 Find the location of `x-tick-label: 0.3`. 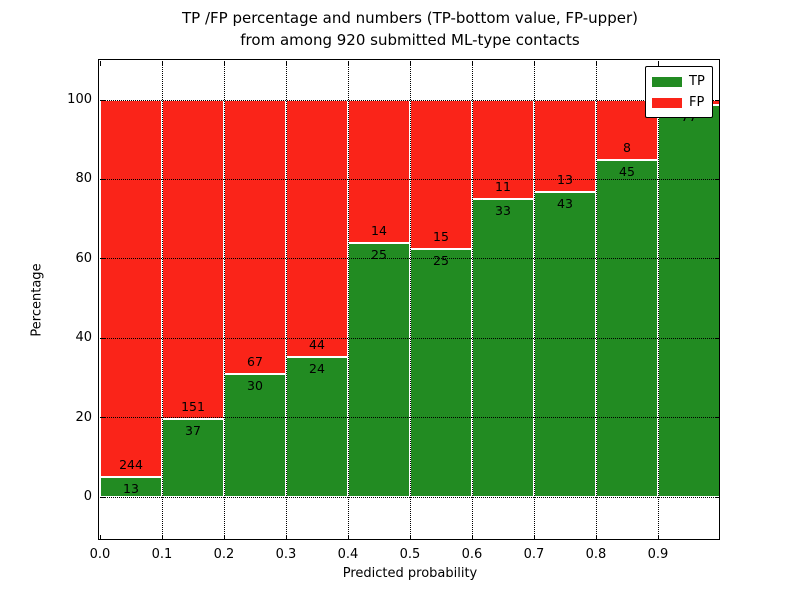

x-tick-label: 0.3 is located at coordinates (286, 554).